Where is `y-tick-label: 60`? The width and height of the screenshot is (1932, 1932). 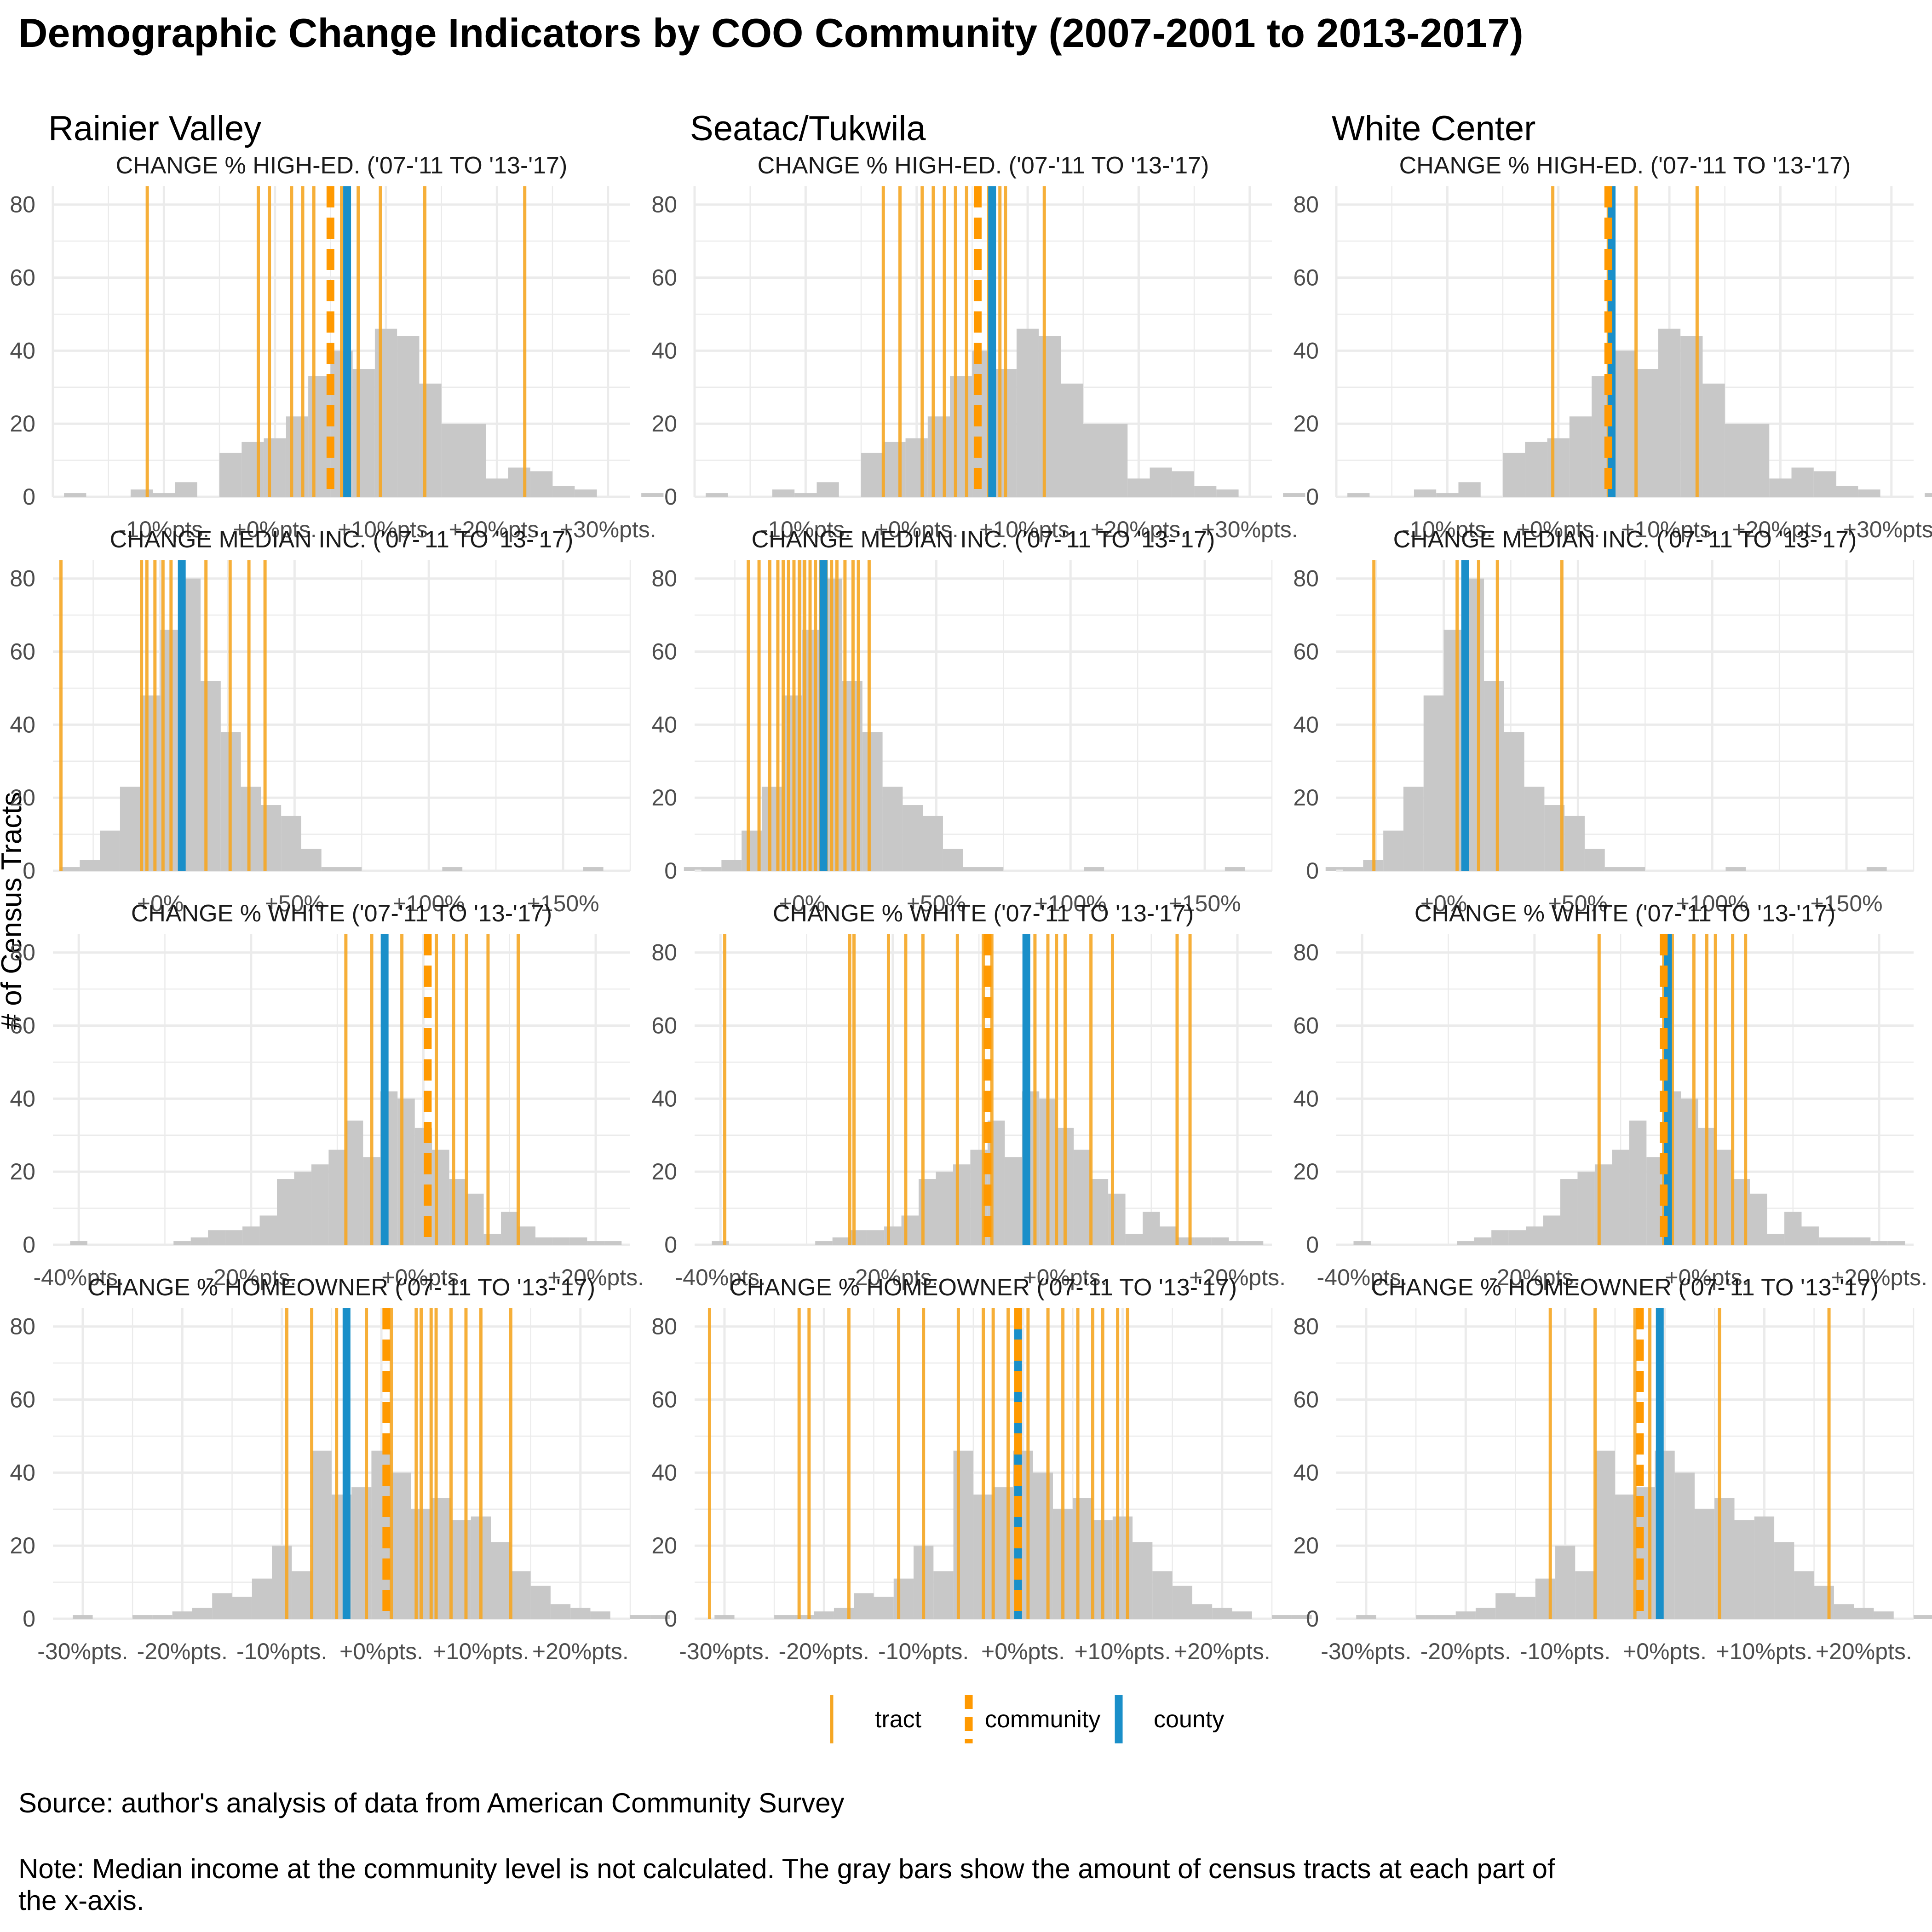
y-tick-label: 60 is located at coordinates (1306, 278).